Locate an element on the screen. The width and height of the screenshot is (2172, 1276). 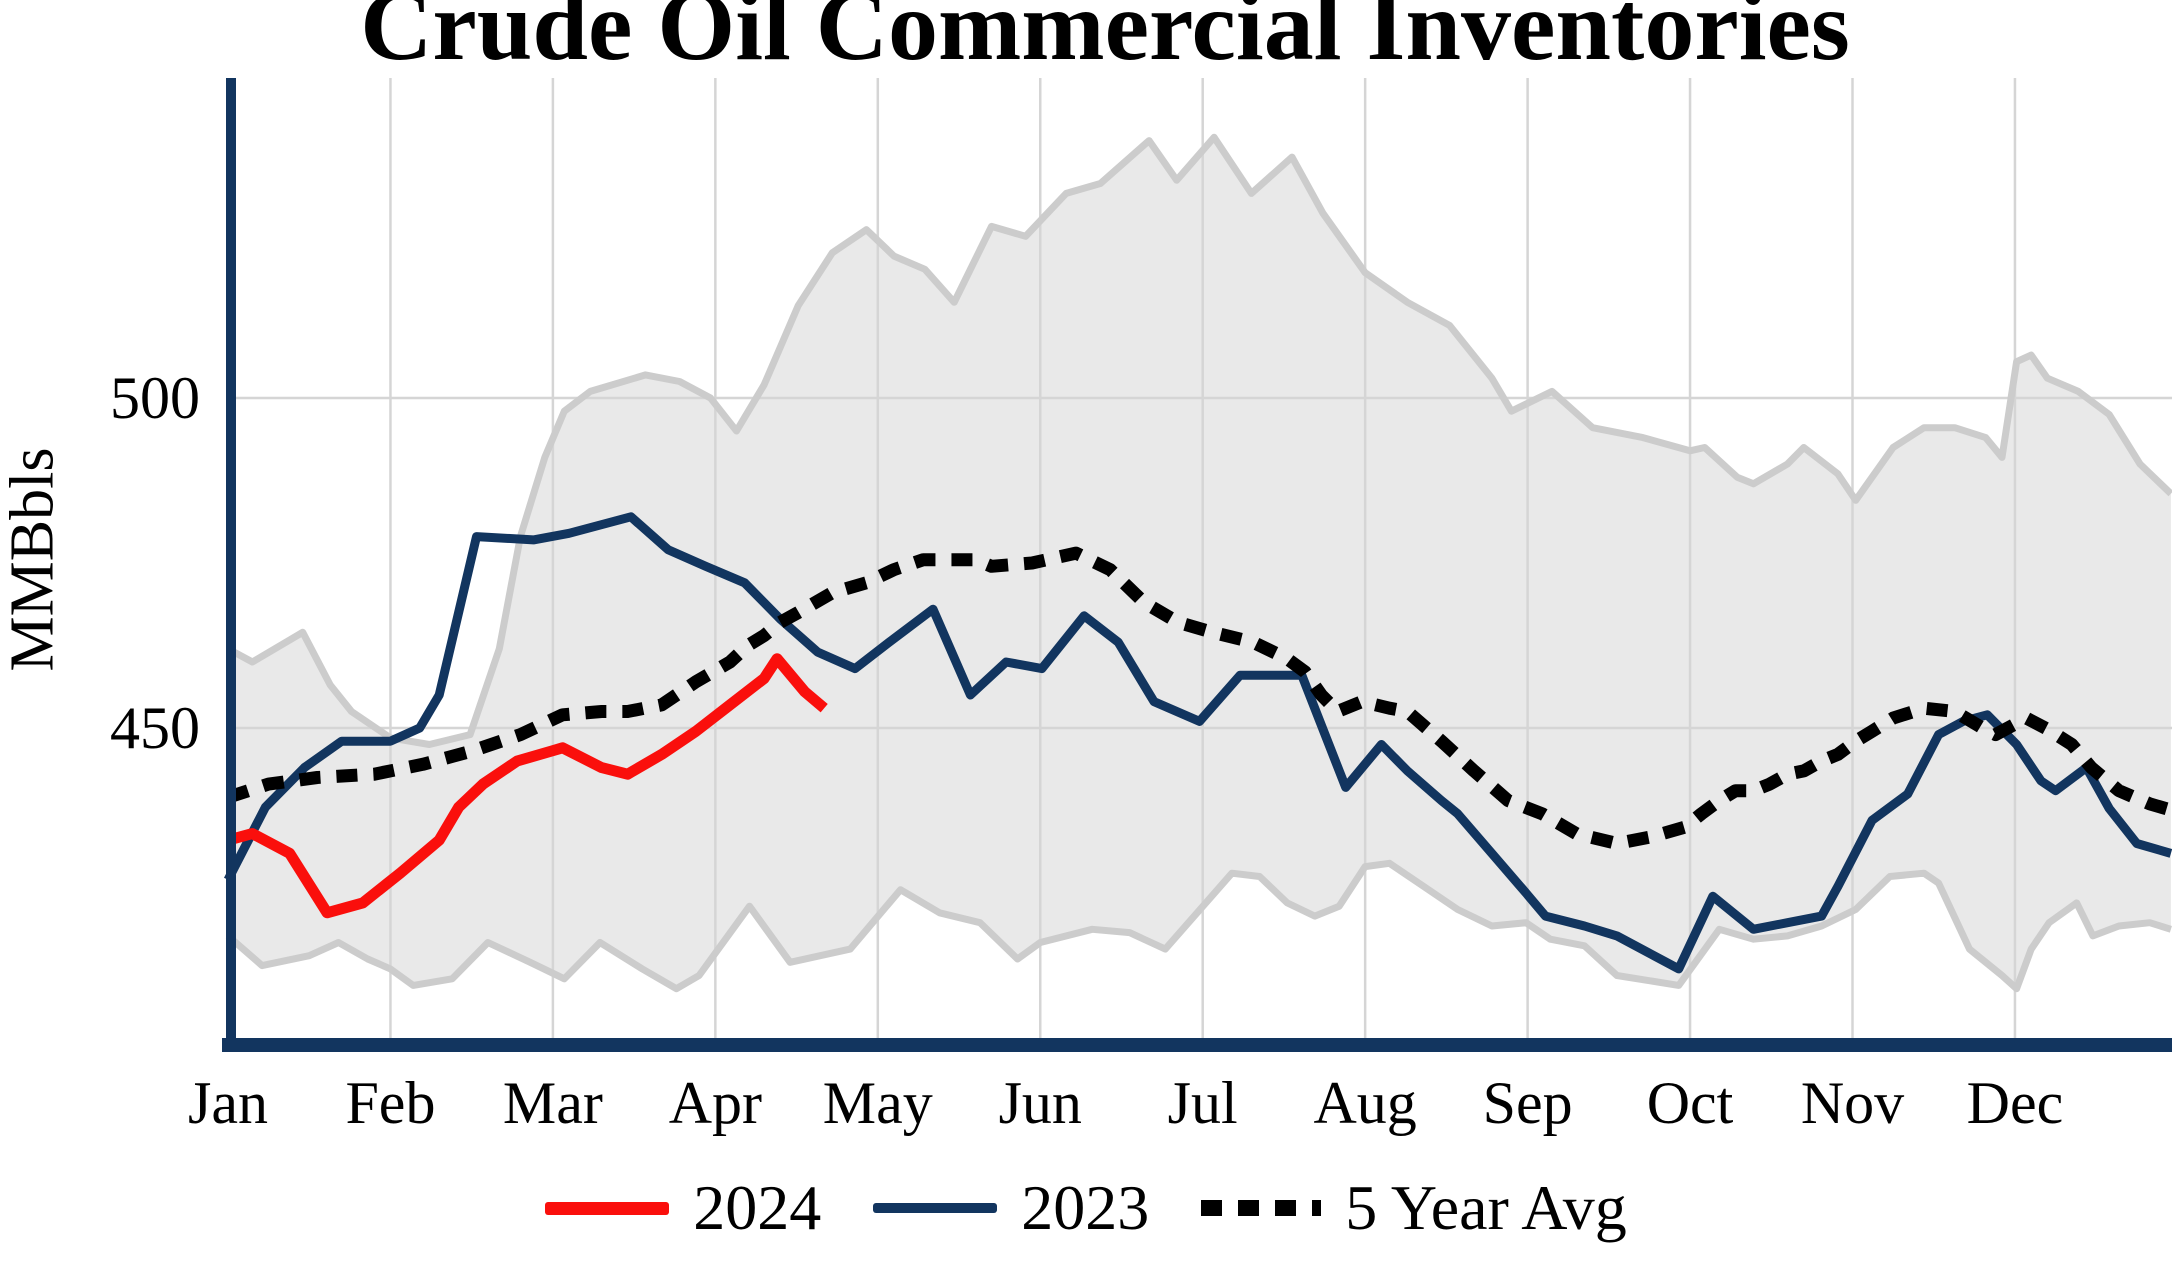
x-tick-label-jan: Jan is located at coordinates (228, 1103).